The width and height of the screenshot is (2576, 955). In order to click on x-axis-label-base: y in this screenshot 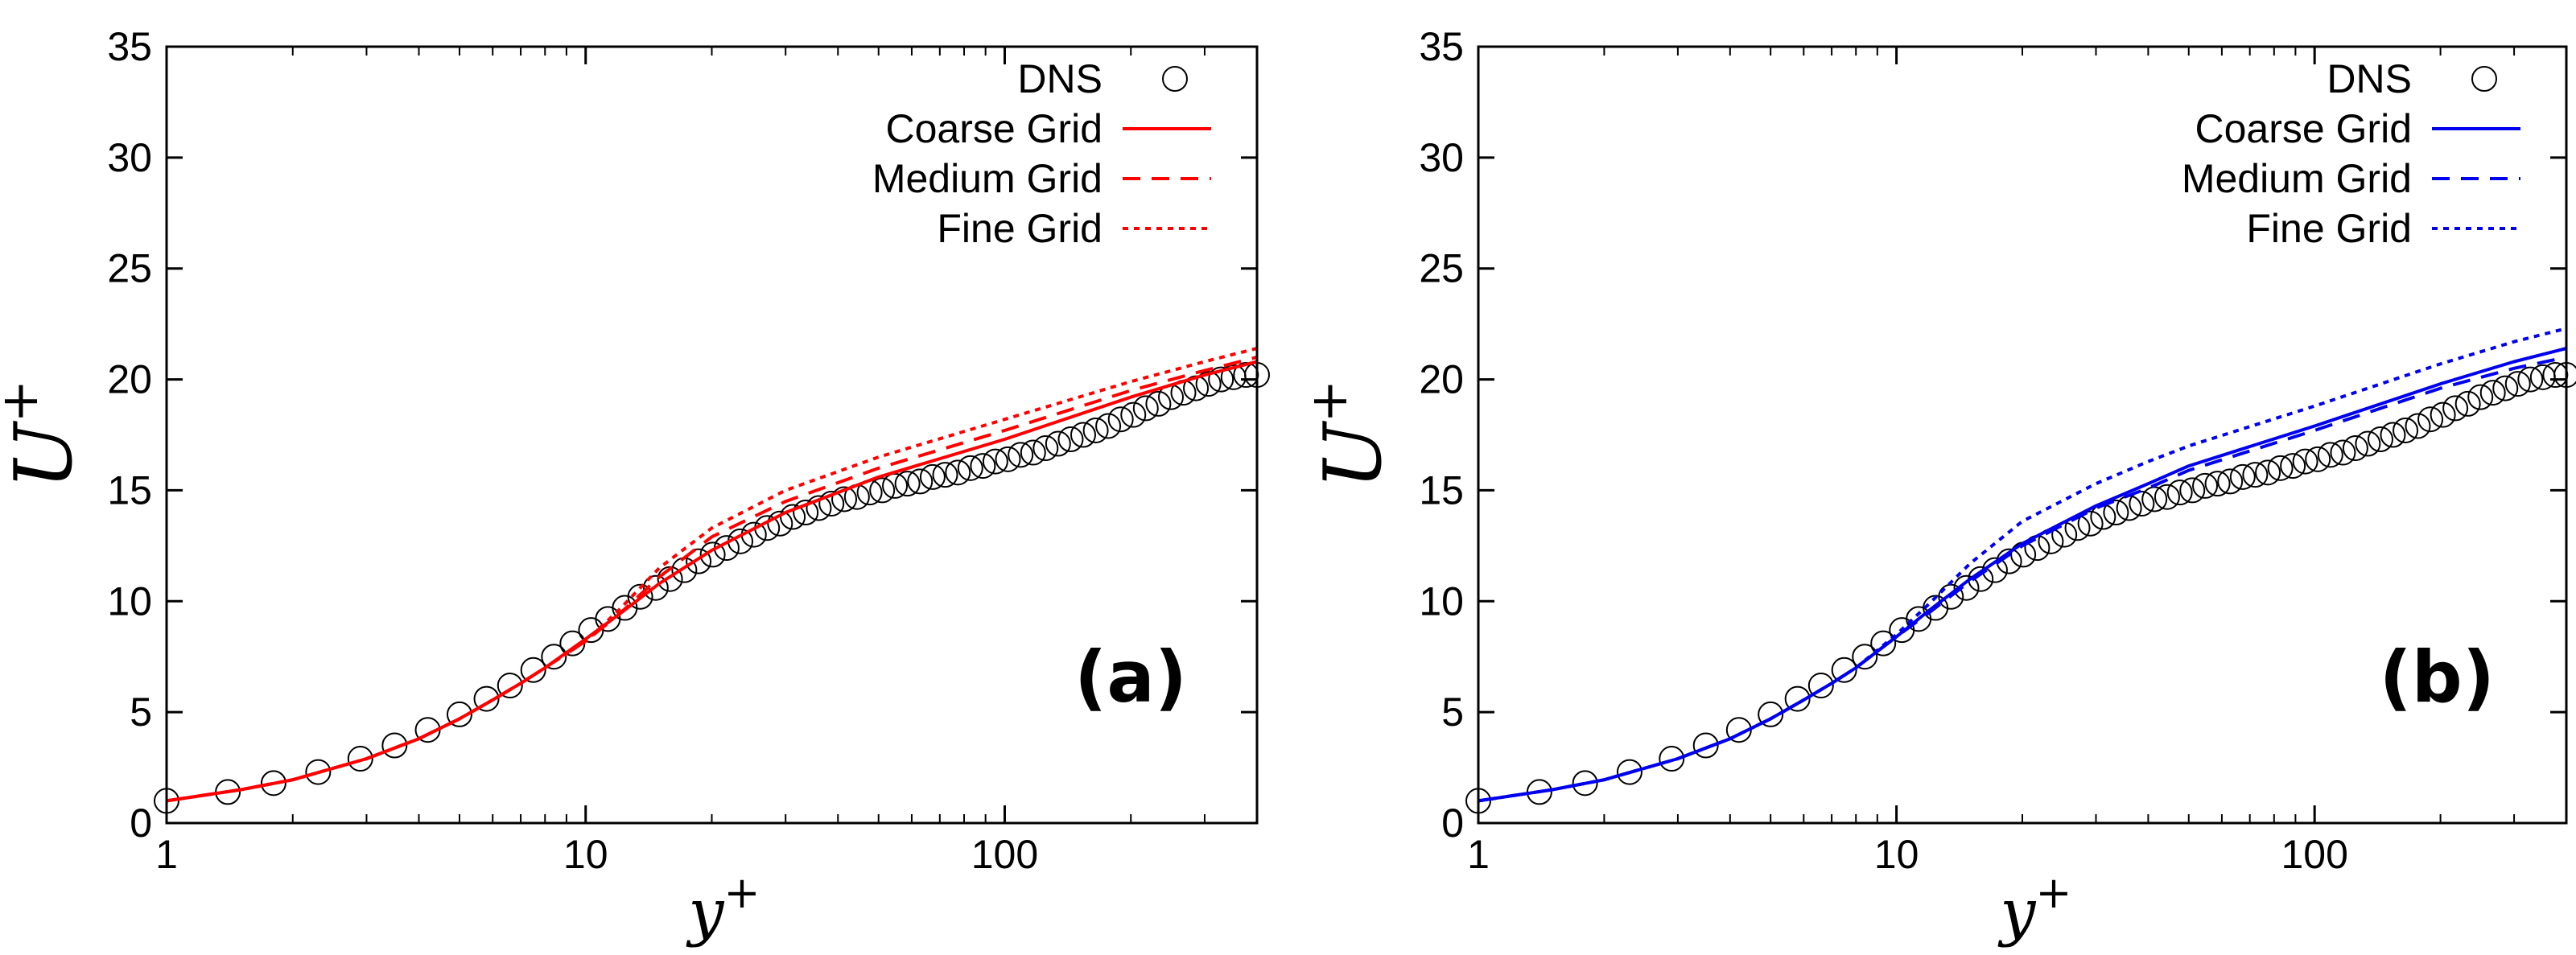, I will do `click(705, 913)`.